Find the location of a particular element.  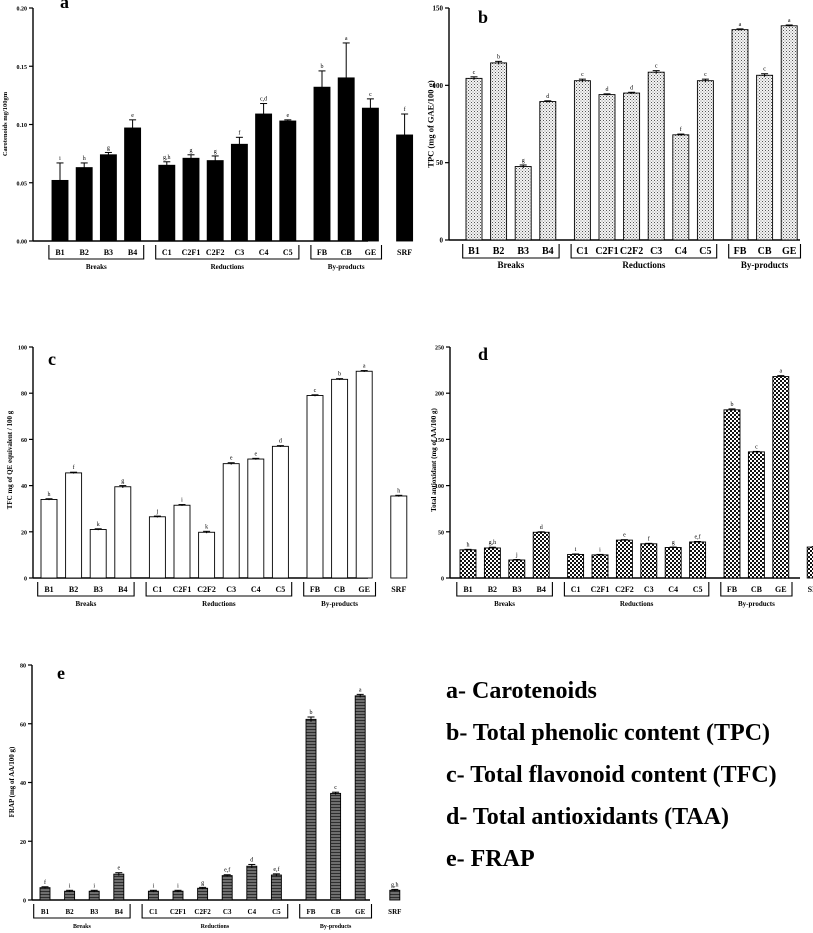

x-tick-label: C3 is located at coordinates (231, 589).